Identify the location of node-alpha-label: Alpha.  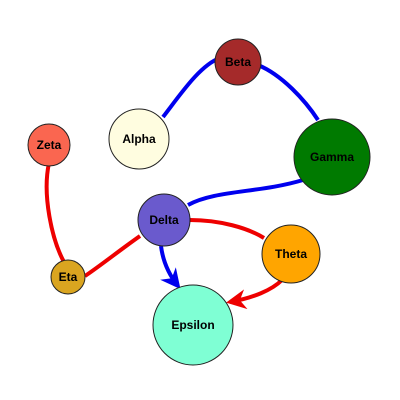
(139, 139).